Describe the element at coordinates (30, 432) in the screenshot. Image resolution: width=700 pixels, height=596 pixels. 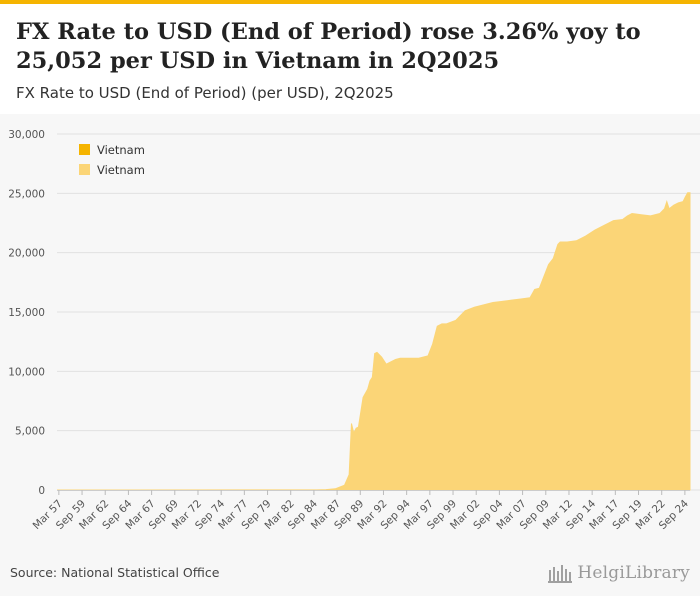
I see `y-tick-label: 5,000` at that location.